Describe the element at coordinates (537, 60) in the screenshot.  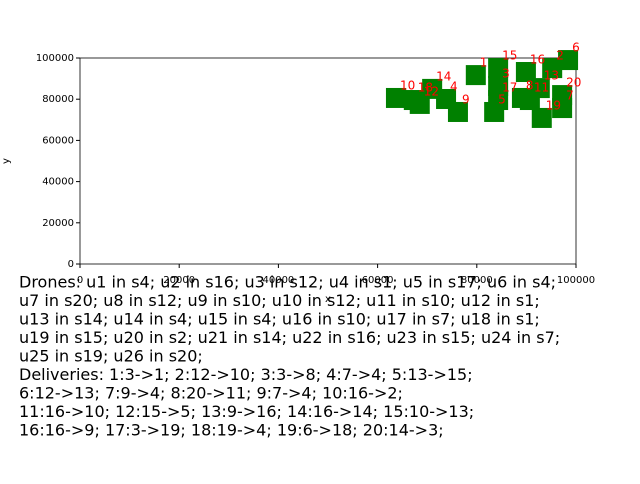
I see `station-label: 16` at that location.